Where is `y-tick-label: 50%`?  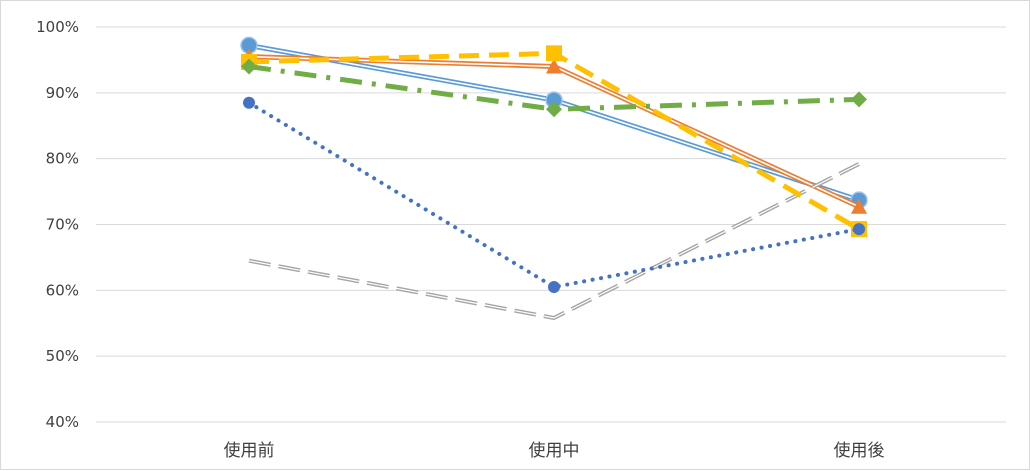
y-tick-label: 50% is located at coordinates (62, 356).